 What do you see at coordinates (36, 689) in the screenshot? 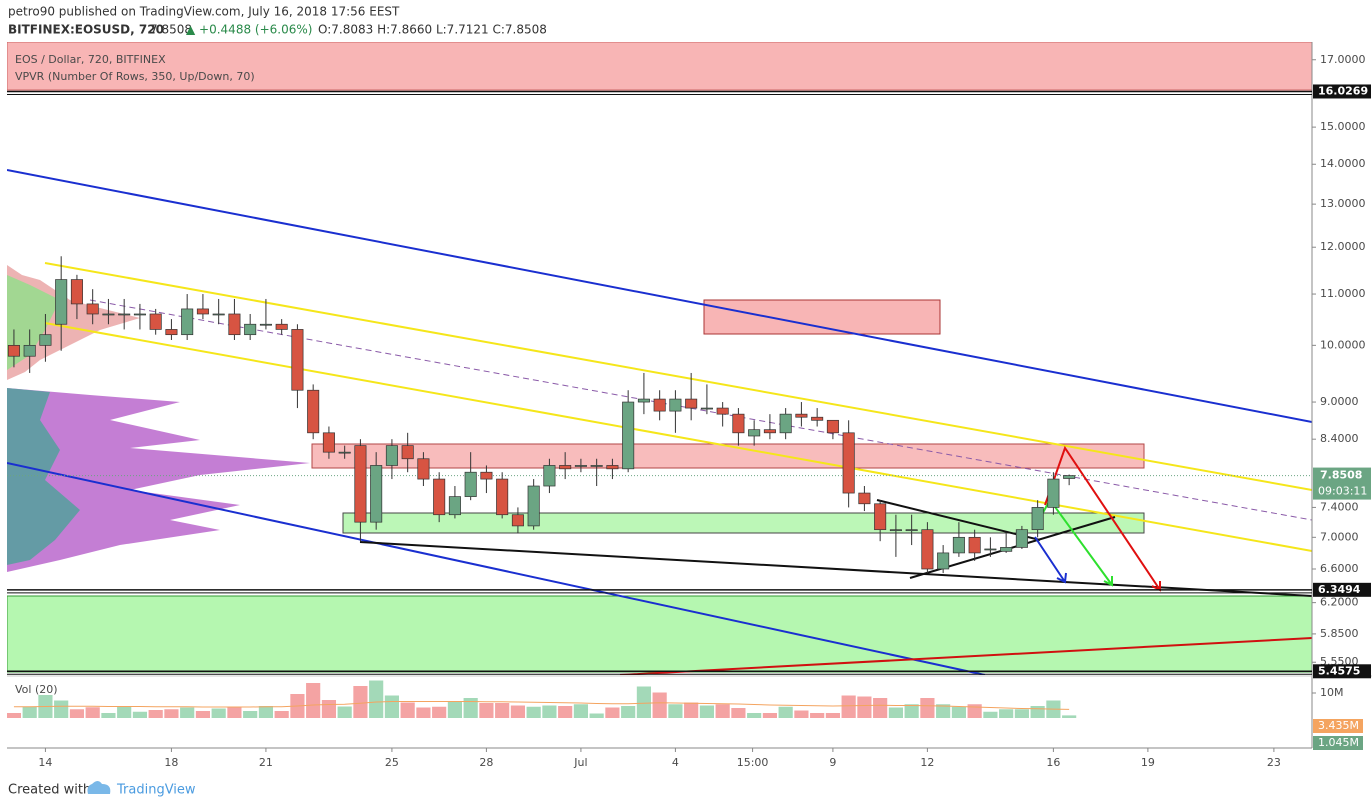
I see `volume-title: Vol (20)` at bounding box center [36, 689].